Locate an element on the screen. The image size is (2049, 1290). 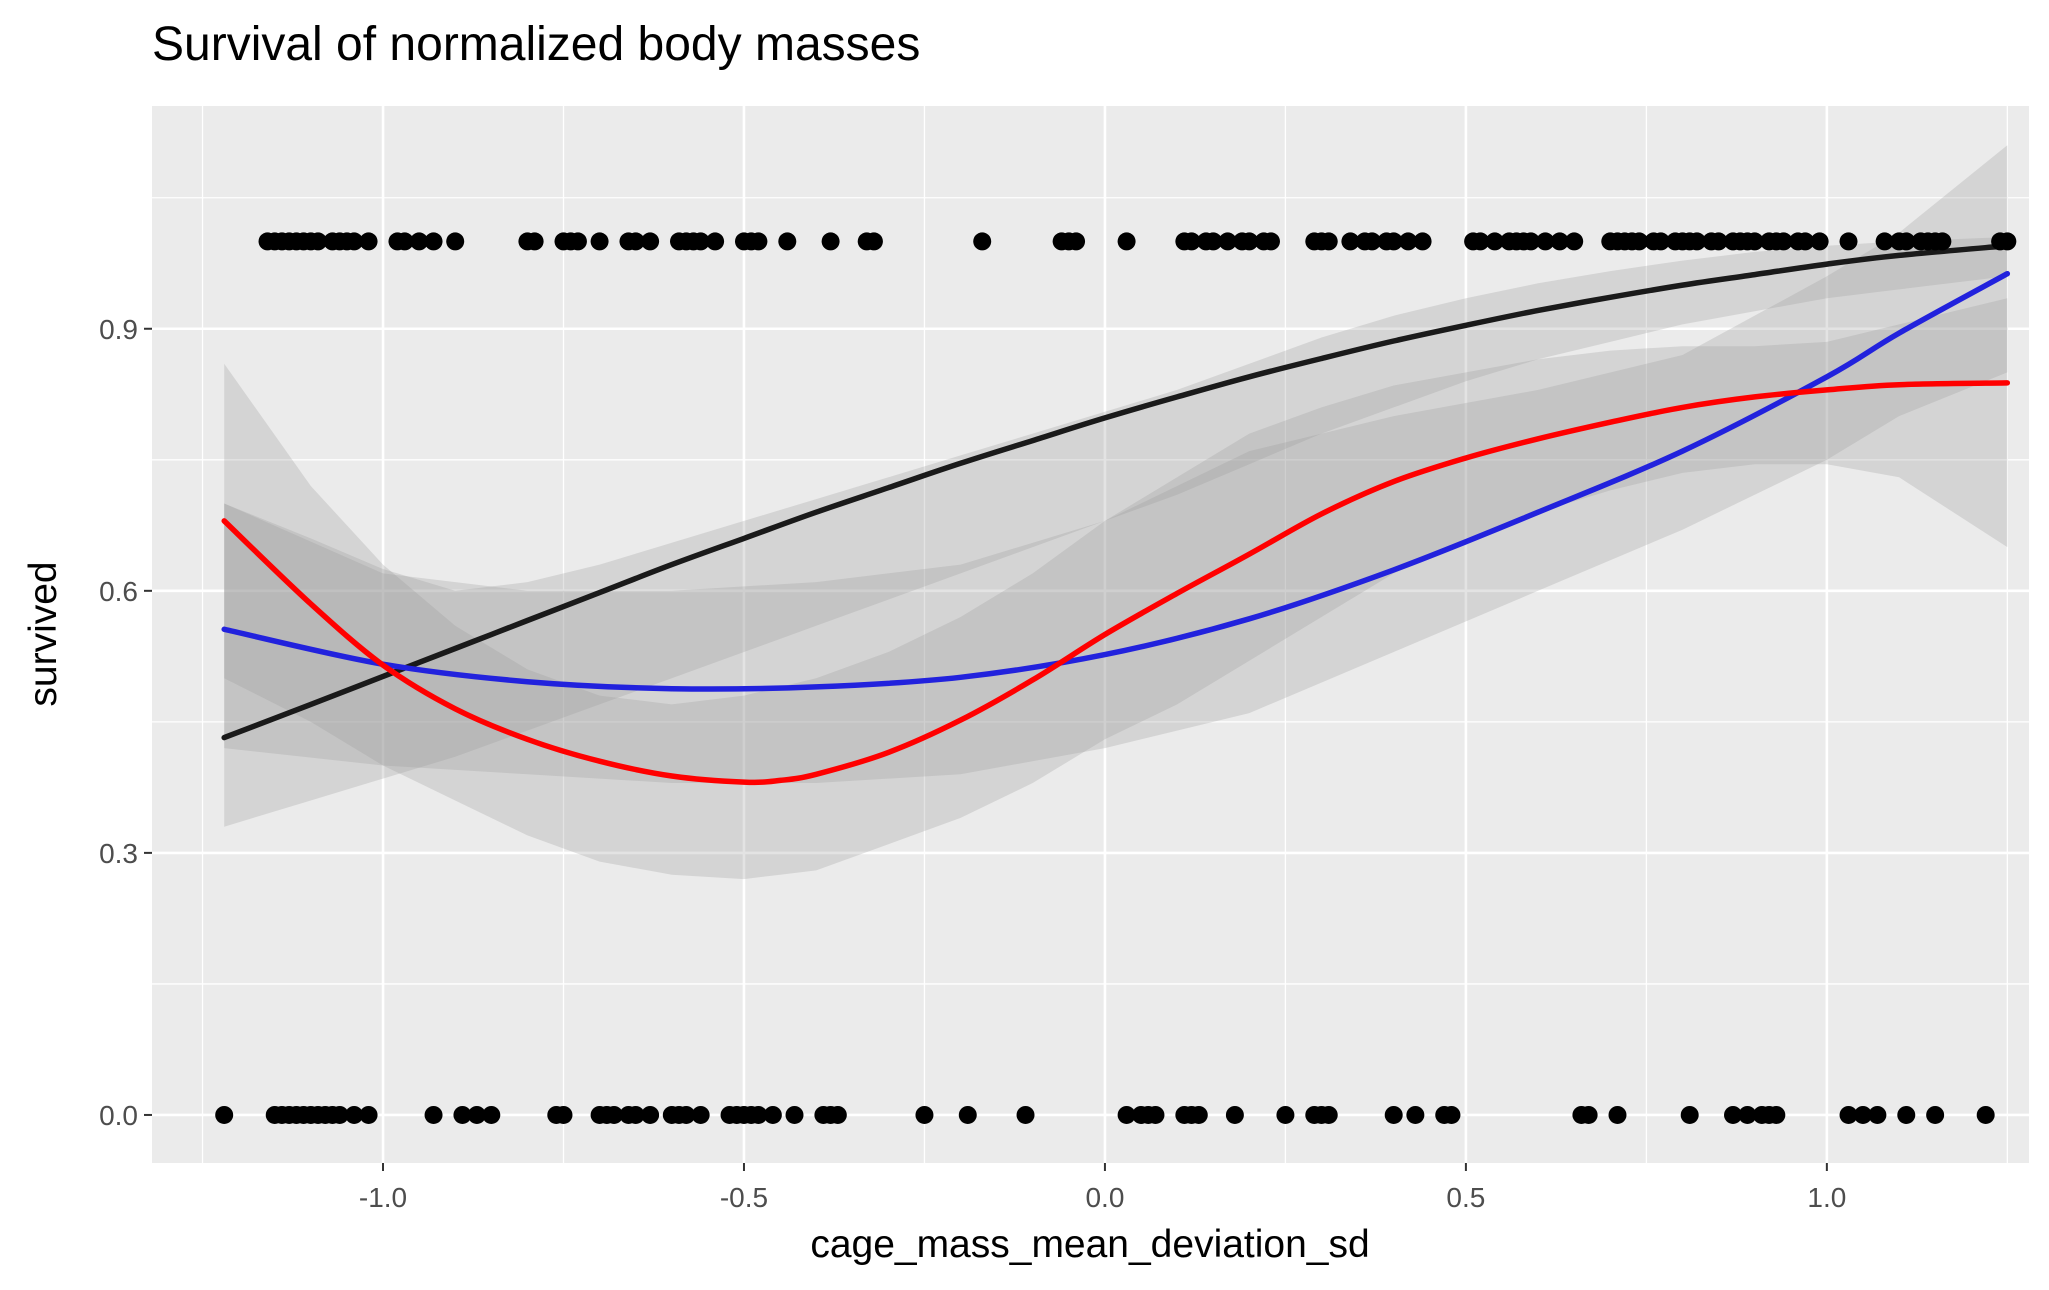
y-tick-label: 0.0 is located at coordinates (118, 1115).